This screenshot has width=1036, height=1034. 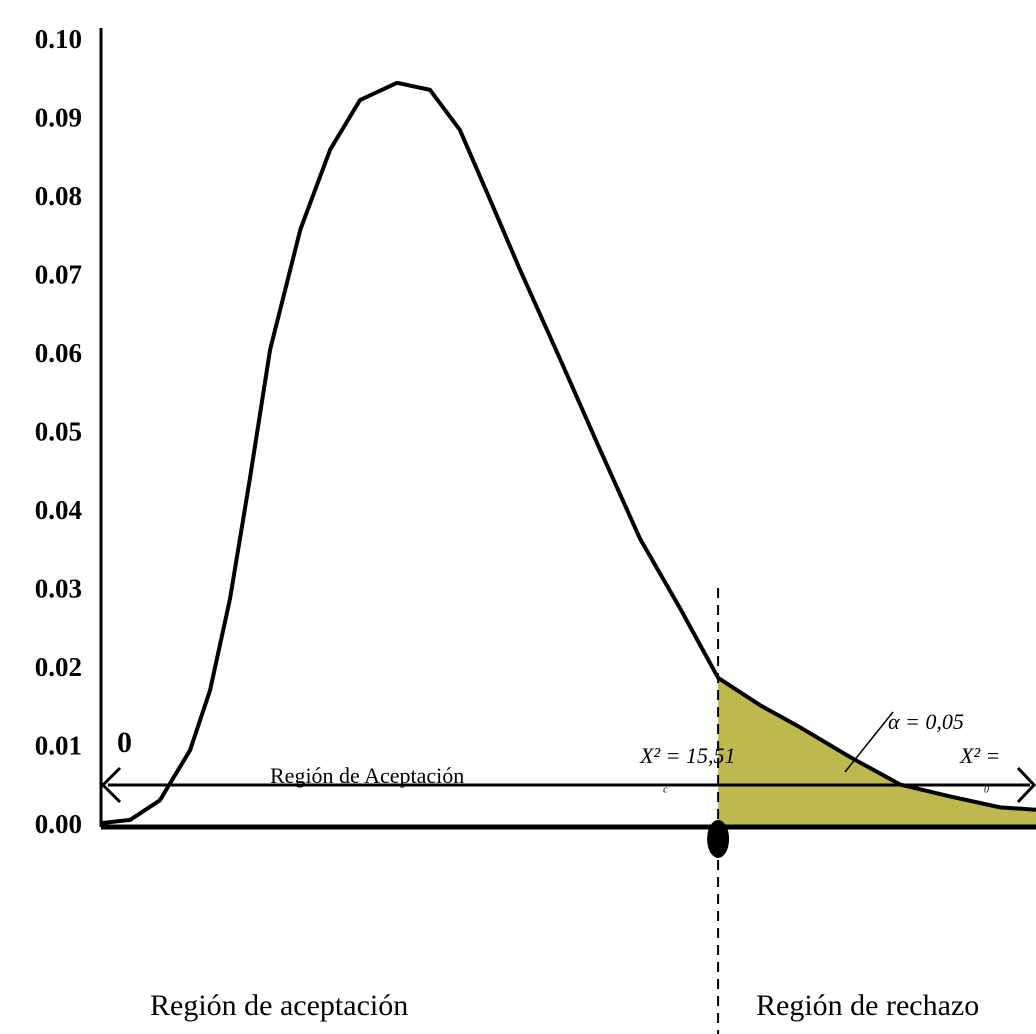 What do you see at coordinates (986, 789) in the screenshot?
I see `observed-subscript: 0` at bounding box center [986, 789].